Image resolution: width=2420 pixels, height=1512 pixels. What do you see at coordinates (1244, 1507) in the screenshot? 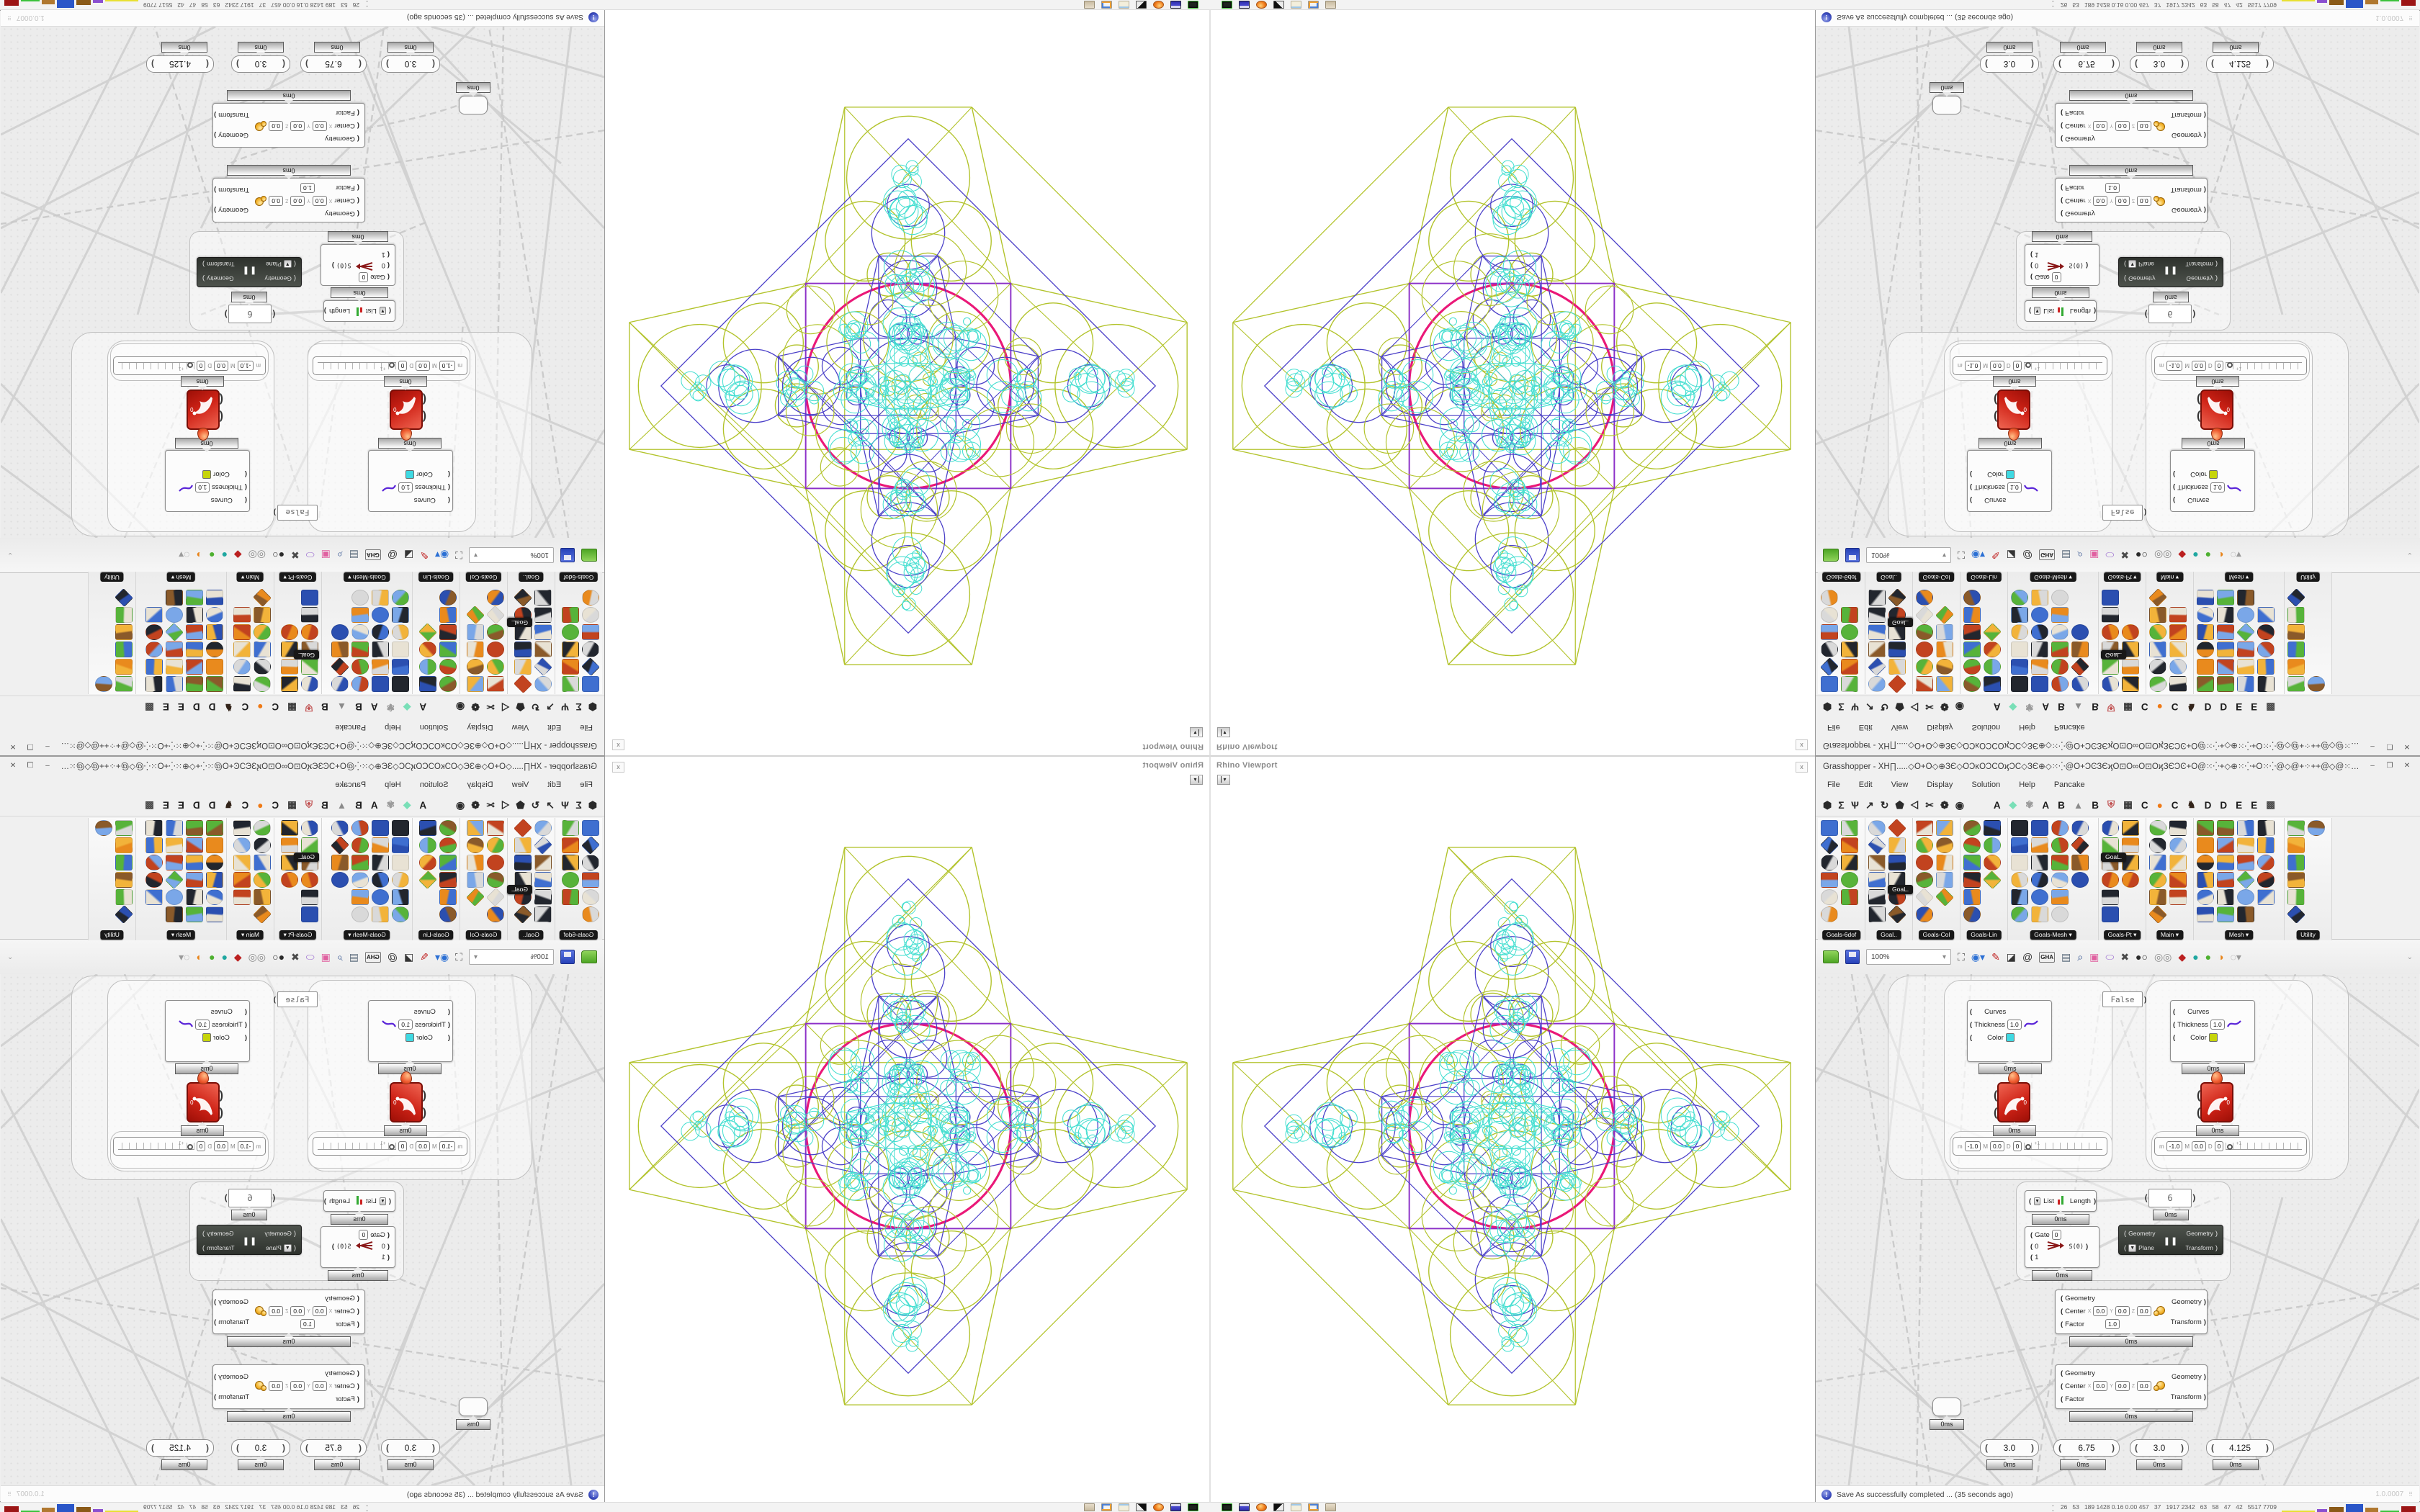
I see `floppy64-icon` at bounding box center [1244, 1507].